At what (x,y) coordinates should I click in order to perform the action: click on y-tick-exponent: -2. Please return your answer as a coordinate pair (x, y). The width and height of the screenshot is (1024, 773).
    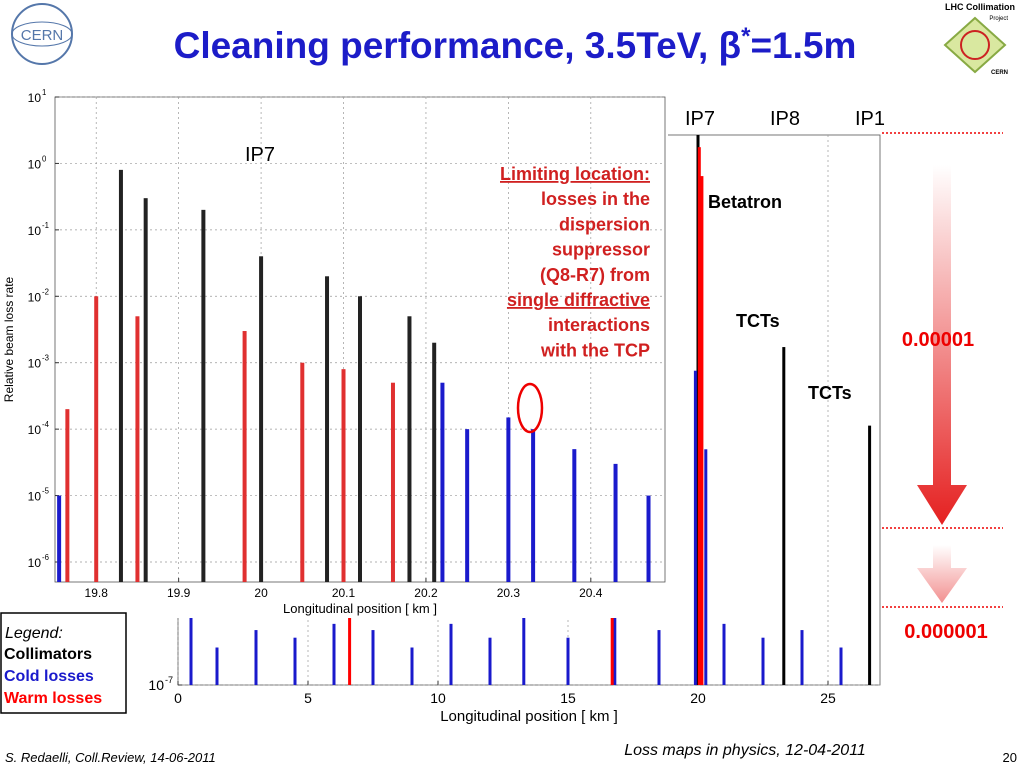
    Looking at the image, I should click on (45, 291).